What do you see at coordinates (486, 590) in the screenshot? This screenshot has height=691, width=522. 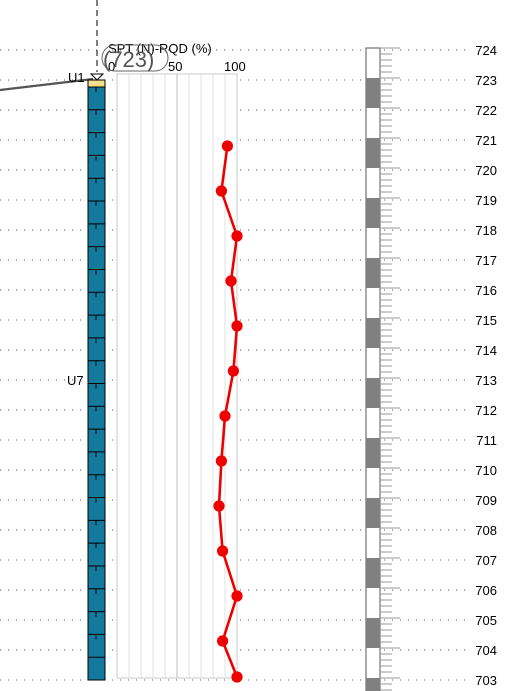 I see `elevation-label-706: 706` at bounding box center [486, 590].